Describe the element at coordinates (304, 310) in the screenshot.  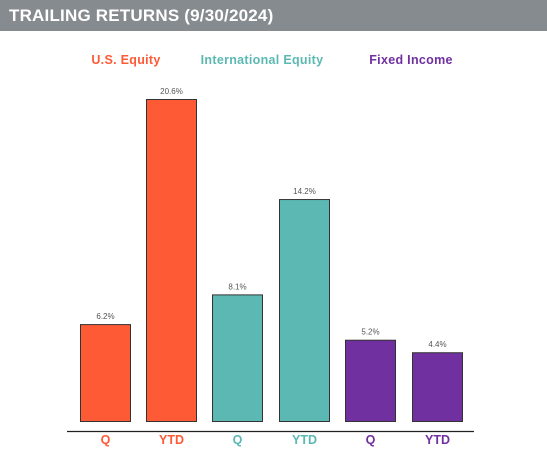
I see `bar-international-equity-ytd` at that location.